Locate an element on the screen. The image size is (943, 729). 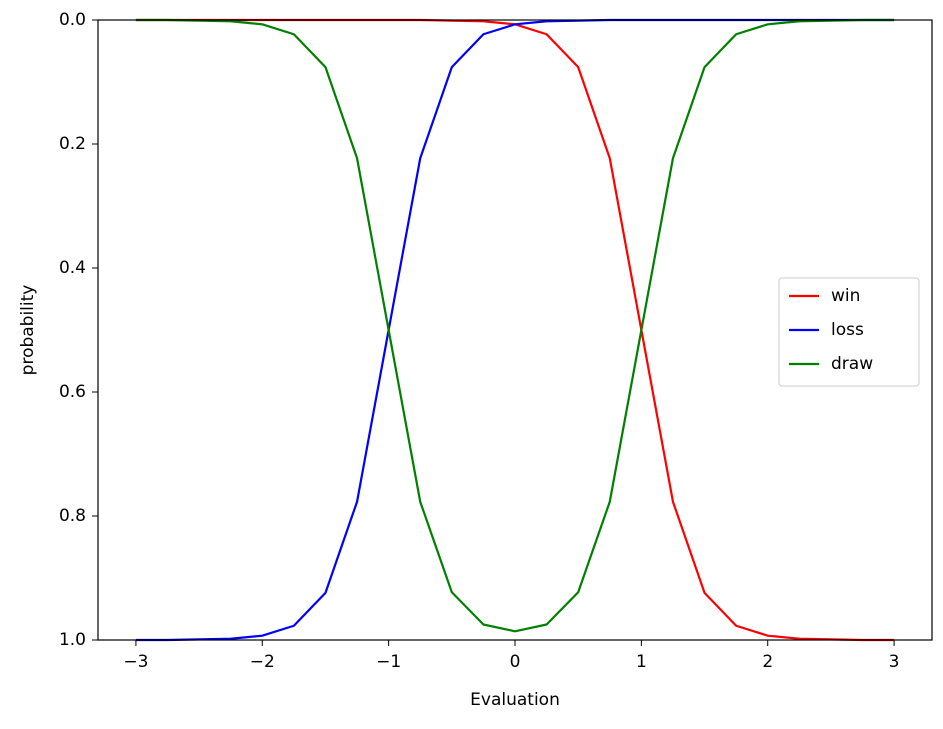
x-axis-label: Evaluation is located at coordinates (515, 700).